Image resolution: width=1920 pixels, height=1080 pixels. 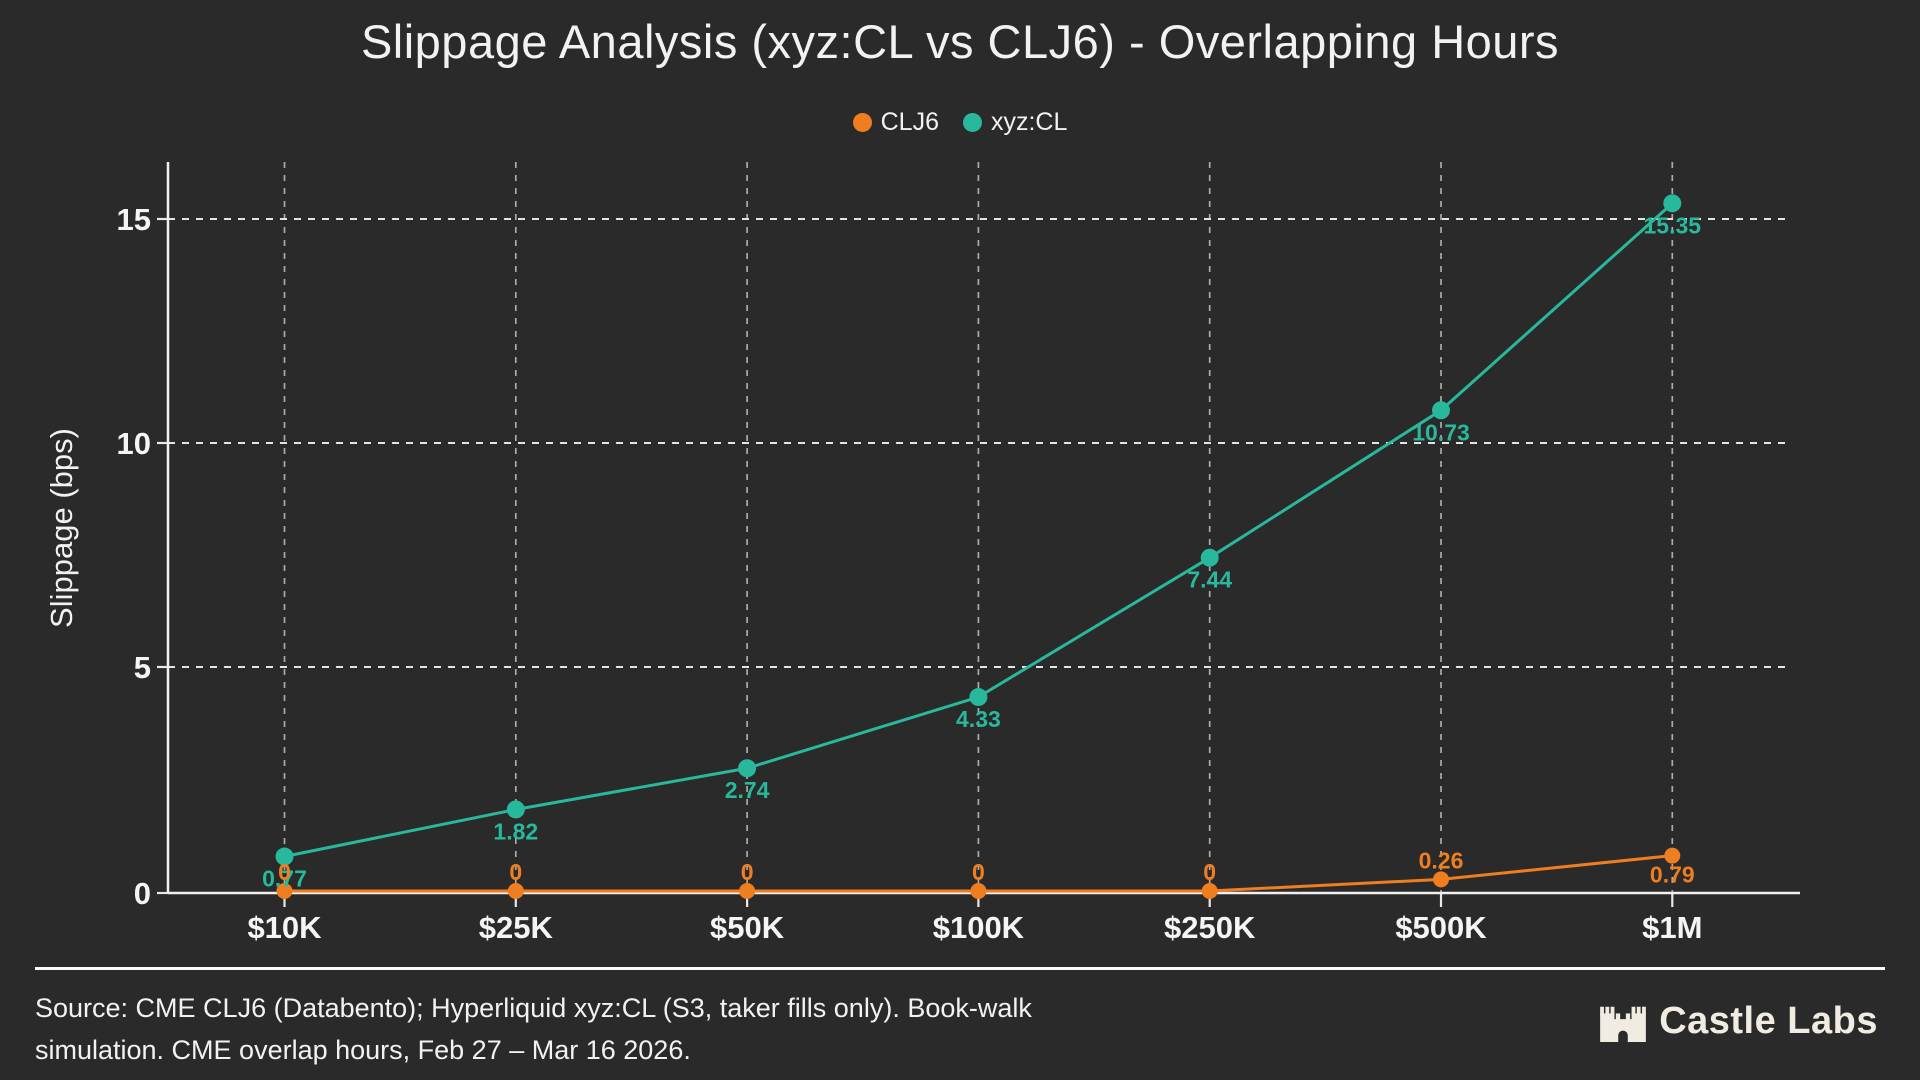 I want to click on brand-logo: Castle Labs, so click(x=1739, y=1021).